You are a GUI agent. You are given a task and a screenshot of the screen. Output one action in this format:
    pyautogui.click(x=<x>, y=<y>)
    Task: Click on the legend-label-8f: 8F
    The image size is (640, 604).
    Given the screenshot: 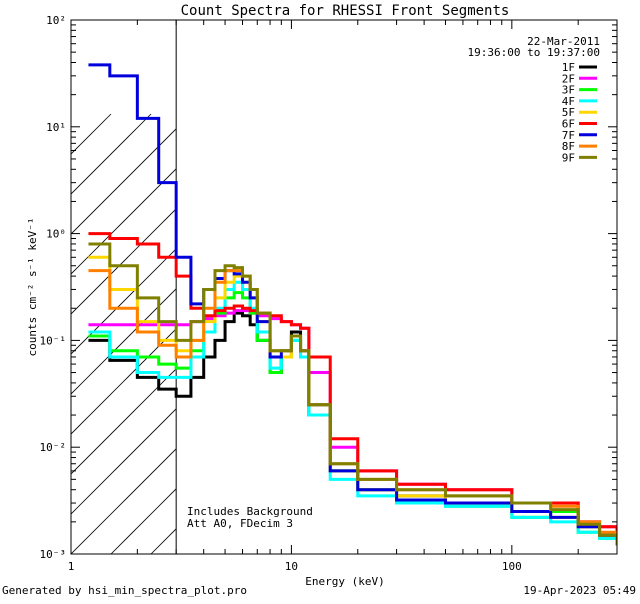 What is the action you would take?
    pyautogui.click(x=568, y=146)
    